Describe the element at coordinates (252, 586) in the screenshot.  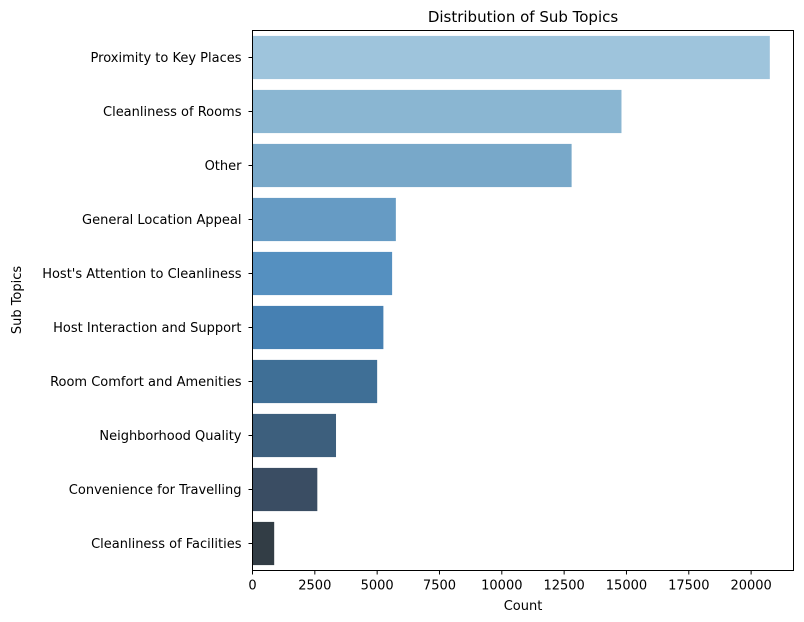
I see `x-tick-label: 0` at that location.